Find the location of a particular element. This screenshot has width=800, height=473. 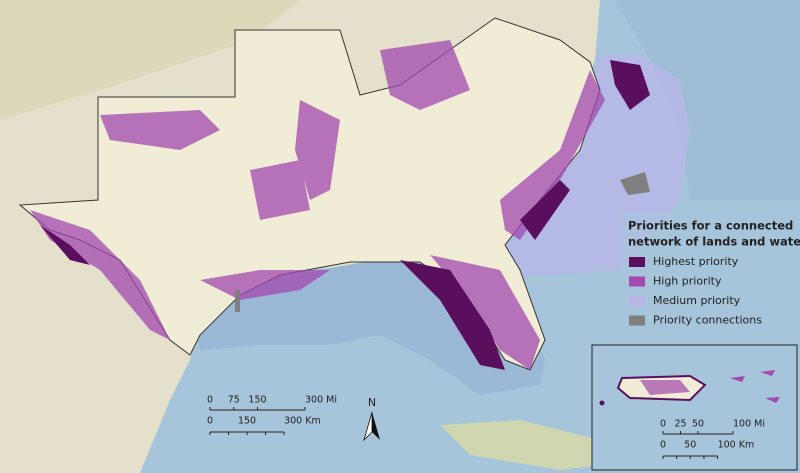

scale-label: 100 Km is located at coordinates (736, 445).